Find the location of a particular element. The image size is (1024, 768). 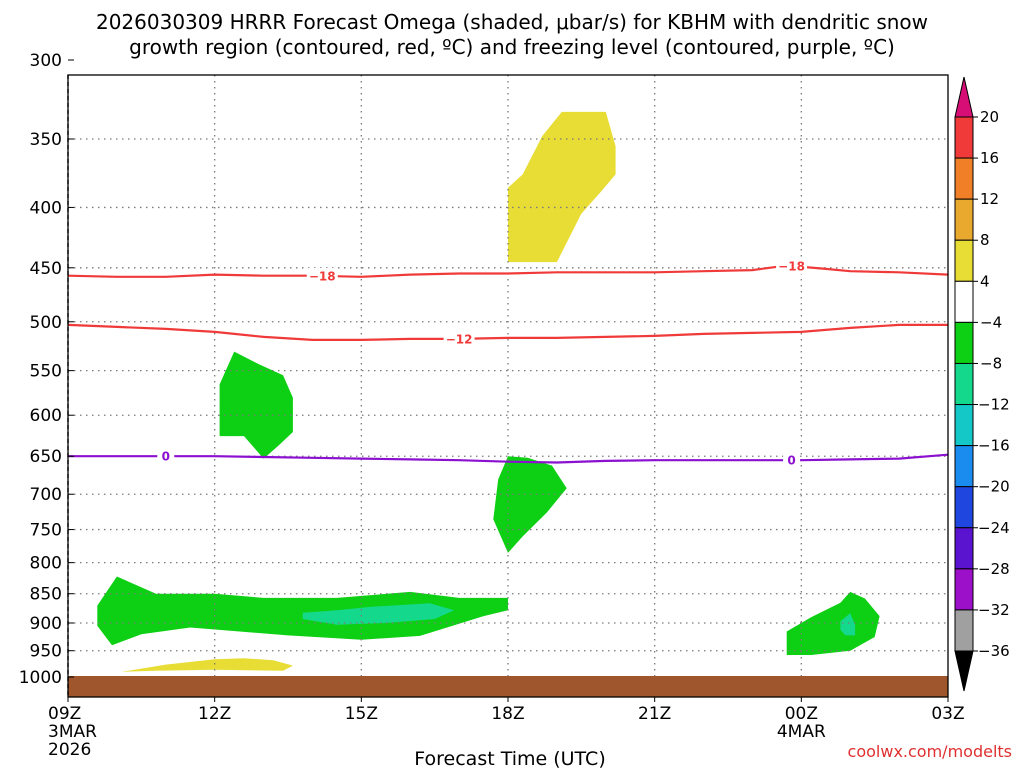

colorbar-label-7: −12 is located at coordinates (994, 405).